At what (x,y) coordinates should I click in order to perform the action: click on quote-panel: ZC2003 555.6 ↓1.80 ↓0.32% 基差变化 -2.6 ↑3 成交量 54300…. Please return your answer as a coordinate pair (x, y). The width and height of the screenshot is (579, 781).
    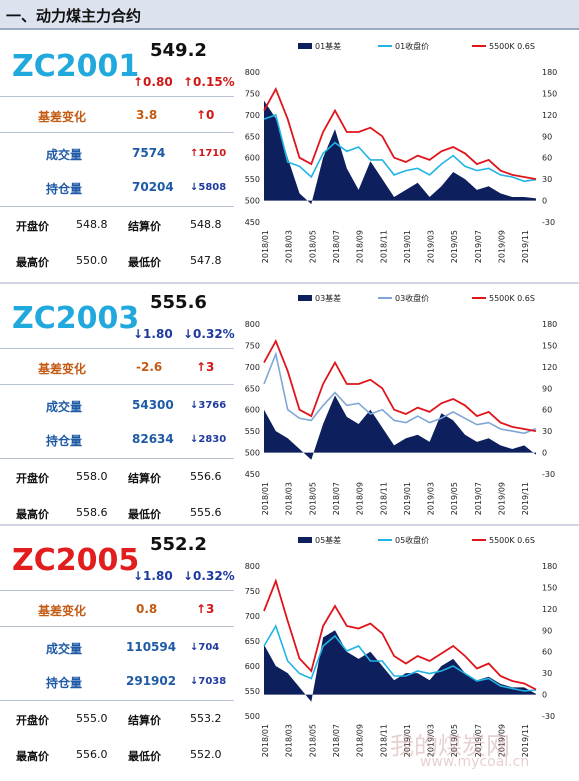
    Looking at the image, I should click on (117, 408).